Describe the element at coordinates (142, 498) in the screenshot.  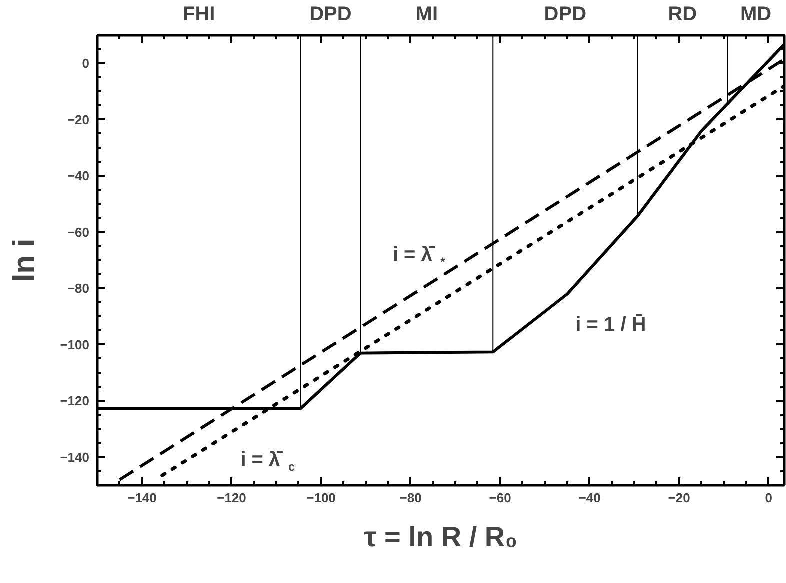
I see `x-tick-label: −140` at that location.